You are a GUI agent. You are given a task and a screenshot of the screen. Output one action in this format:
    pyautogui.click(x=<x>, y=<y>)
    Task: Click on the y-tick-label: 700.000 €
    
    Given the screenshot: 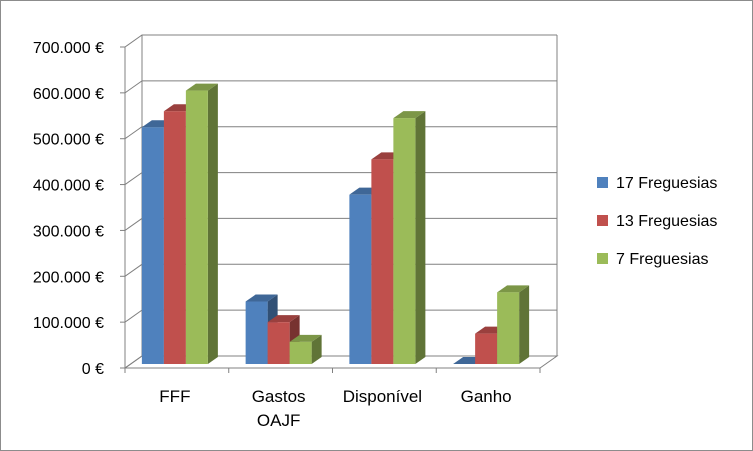 What is the action you would take?
    pyautogui.click(x=68, y=48)
    